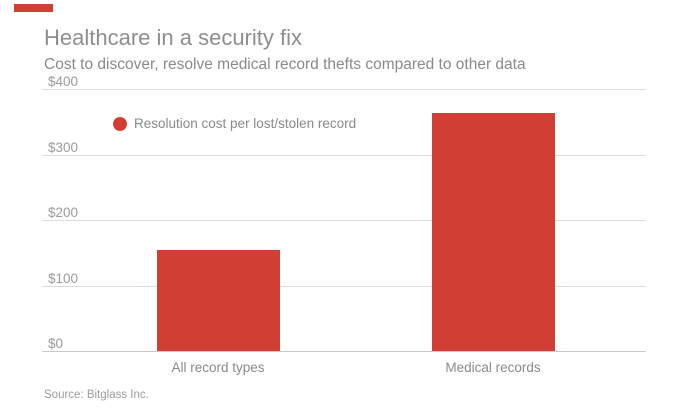  What do you see at coordinates (63, 147) in the screenshot?
I see `y-tick-label-300: $300` at bounding box center [63, 147].